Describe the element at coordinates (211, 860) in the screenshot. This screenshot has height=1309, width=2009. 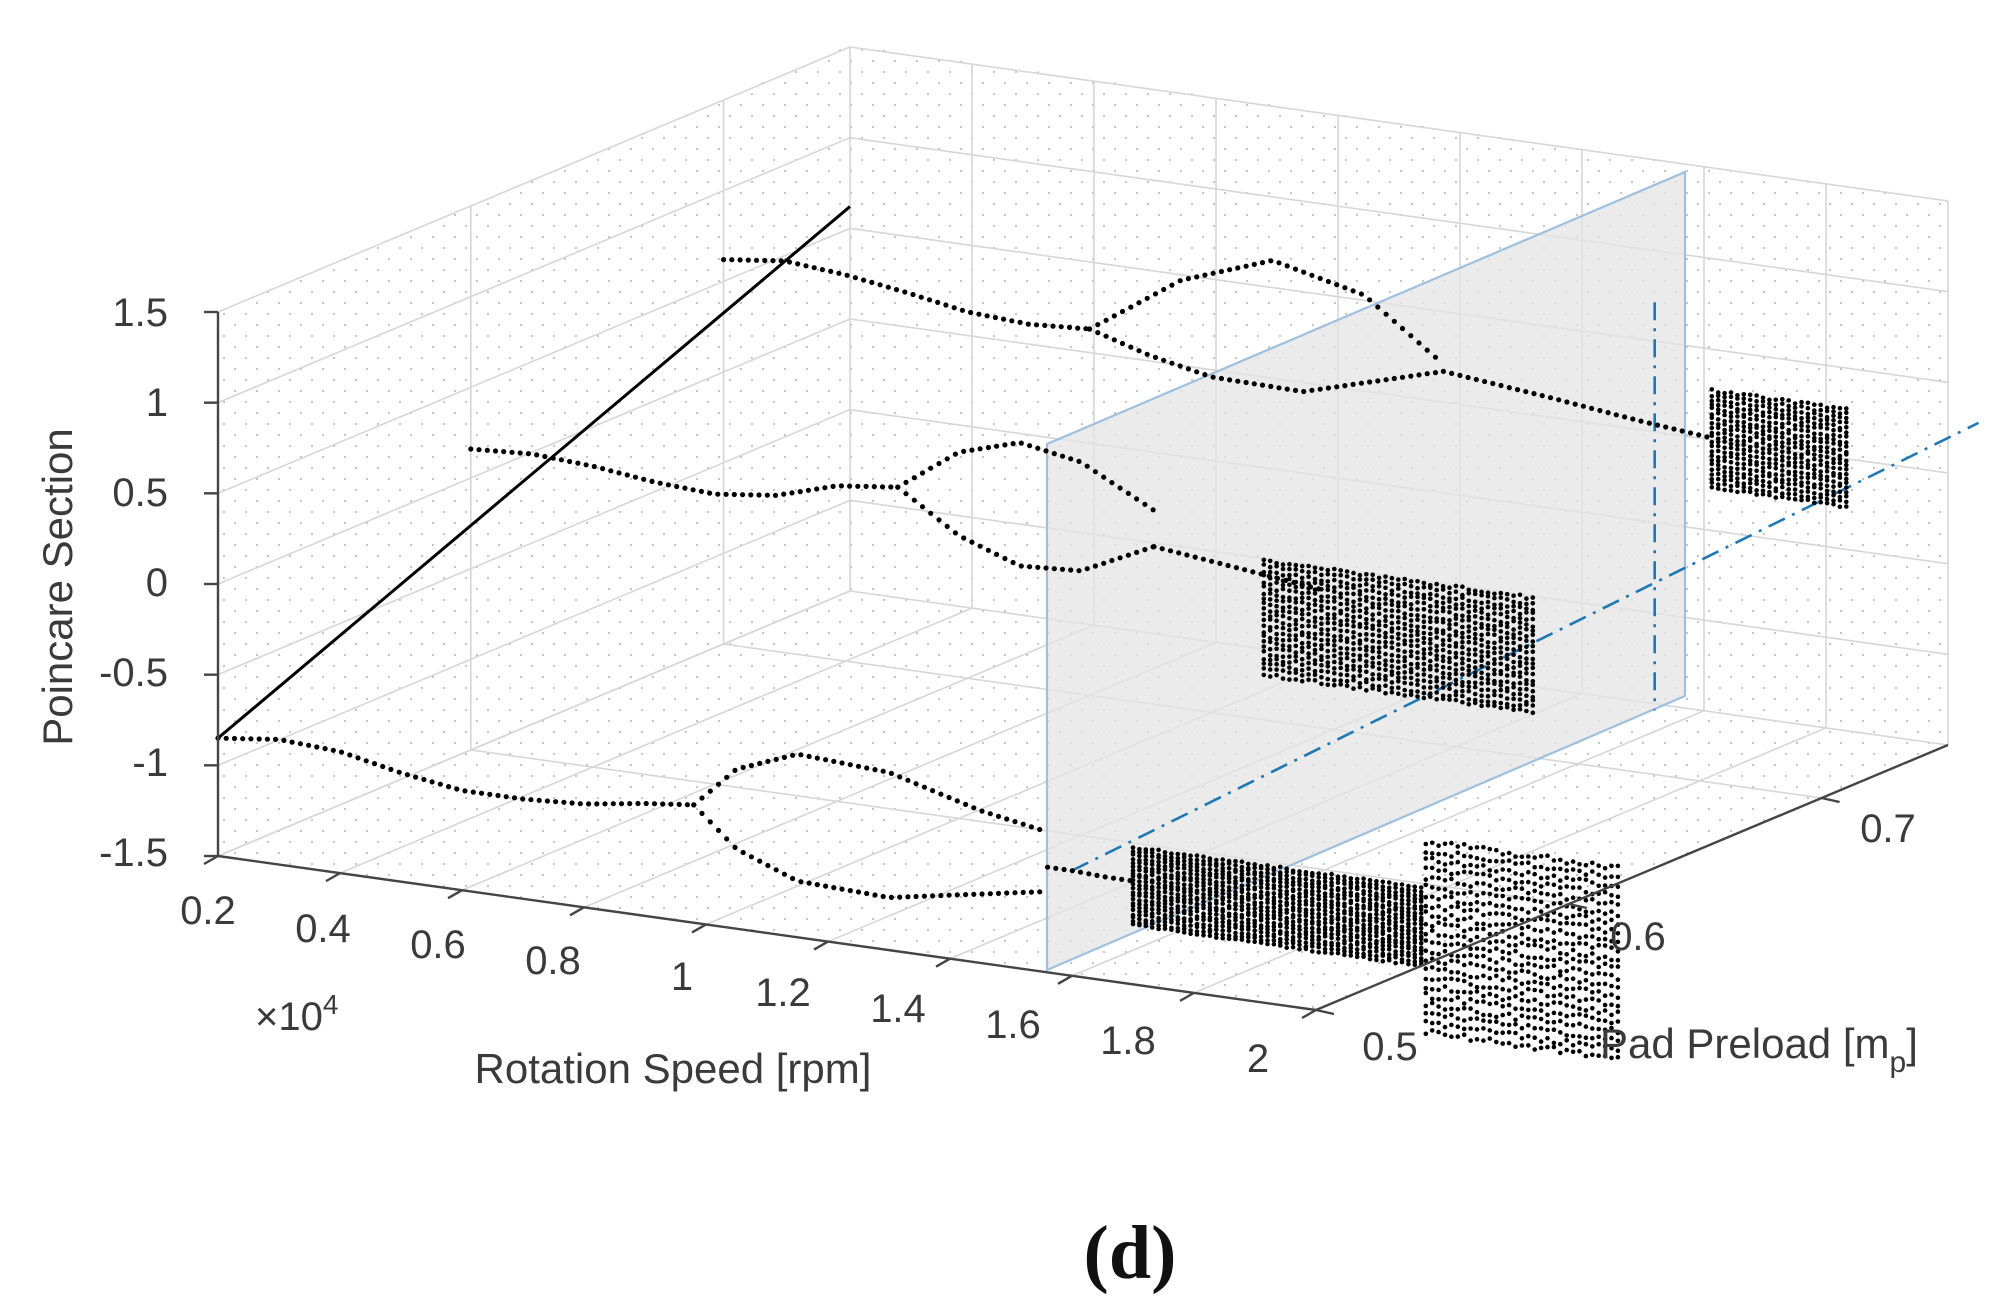
I see `x-tick-mark` at that location.